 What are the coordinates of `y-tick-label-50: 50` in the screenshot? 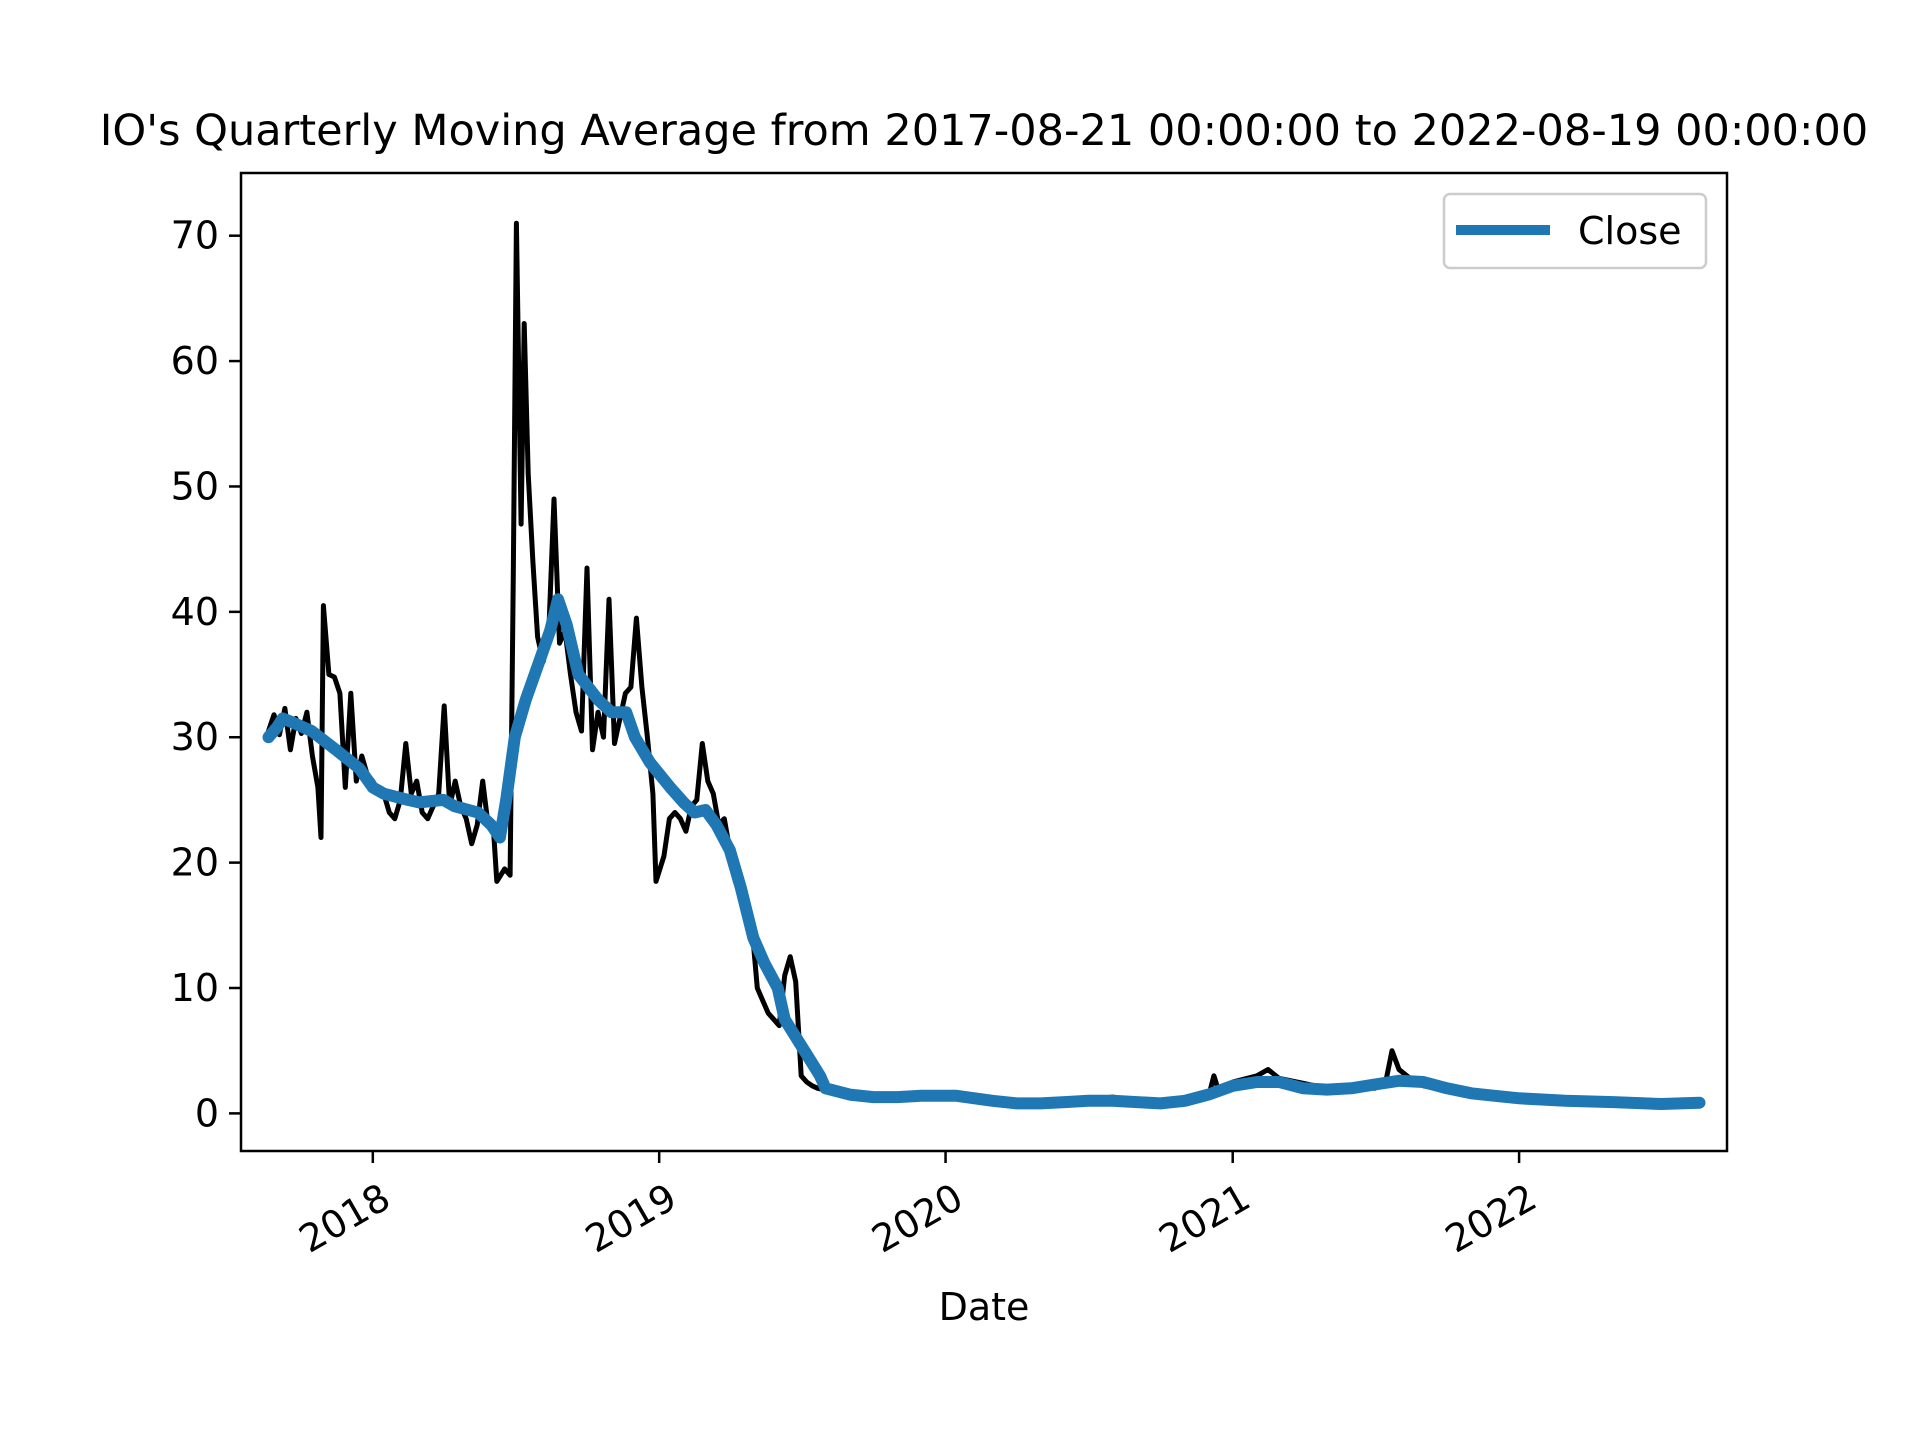 It's located at (195, 486).